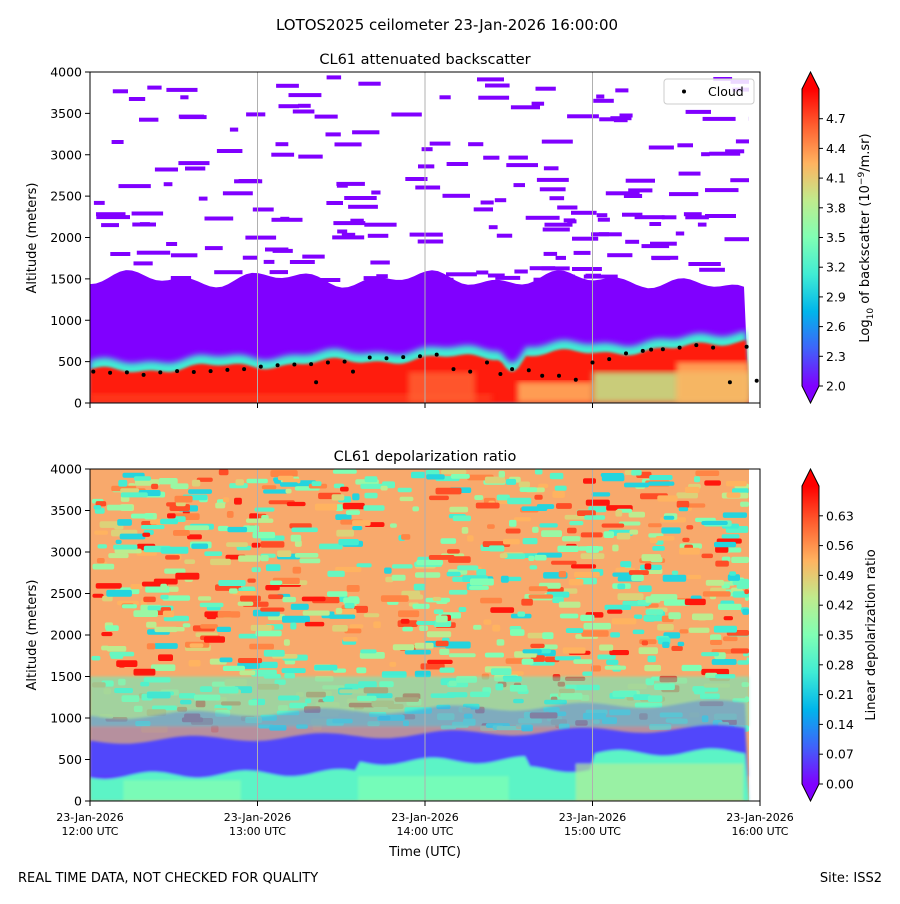 The image size is (900, 904). What do you see at coordinates (66, 196) in the screenshot?
I see `backscatter-y-tick-label: 2500` at bounding box center [66, 196].